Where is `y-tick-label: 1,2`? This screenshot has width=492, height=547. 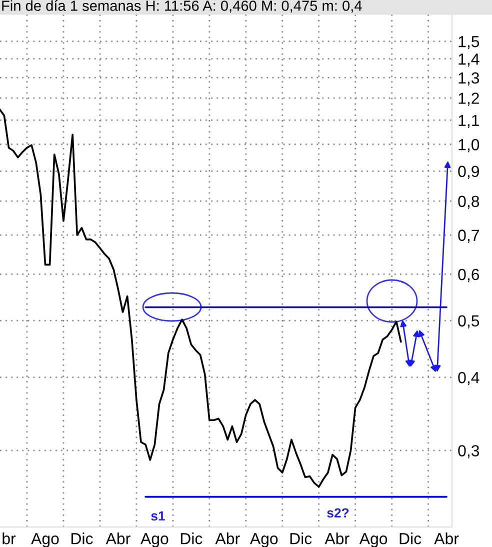 y-tick-label: 1,2 is located at coordinates (468, 99).